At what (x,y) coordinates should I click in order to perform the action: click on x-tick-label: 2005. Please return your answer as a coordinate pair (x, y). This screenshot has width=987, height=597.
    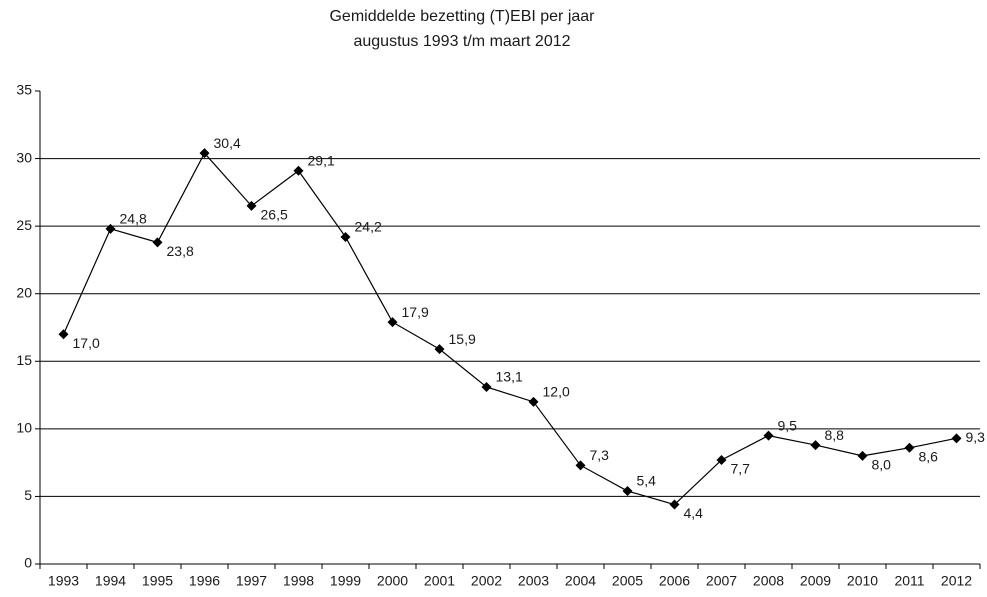
    Looking at the image, I should click on (627, 581).